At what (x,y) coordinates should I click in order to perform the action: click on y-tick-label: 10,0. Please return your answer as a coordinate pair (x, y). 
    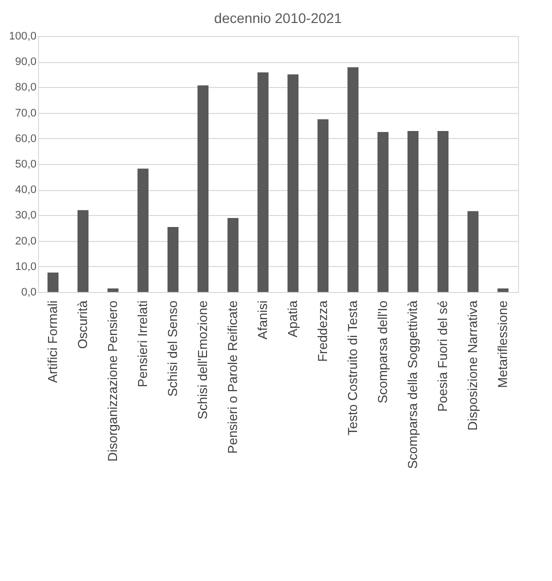
    Looking at the image, I should click on (25, 266).